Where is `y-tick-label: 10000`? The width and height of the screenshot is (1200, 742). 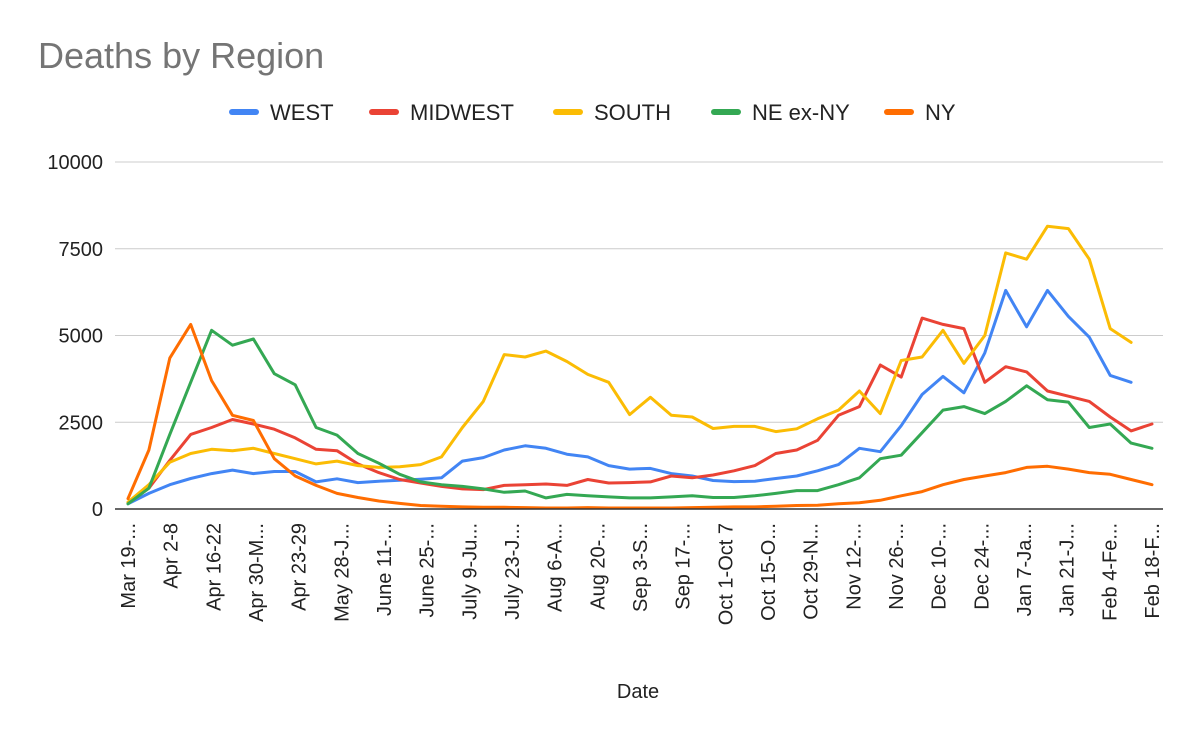
y-tick-label: 10000 is located at coordinates (75, 163).